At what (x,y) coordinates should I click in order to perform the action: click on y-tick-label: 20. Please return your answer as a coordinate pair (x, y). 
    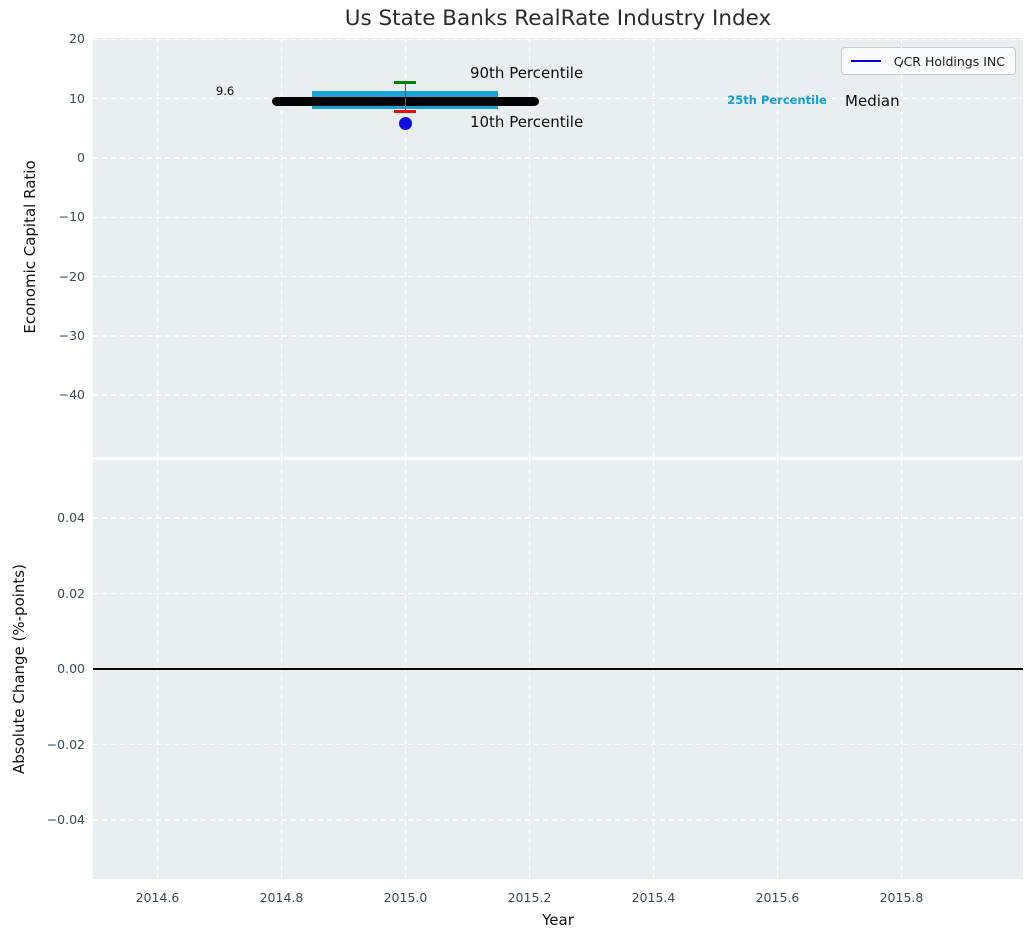
    Looking at the image, I should click on (77, 39).